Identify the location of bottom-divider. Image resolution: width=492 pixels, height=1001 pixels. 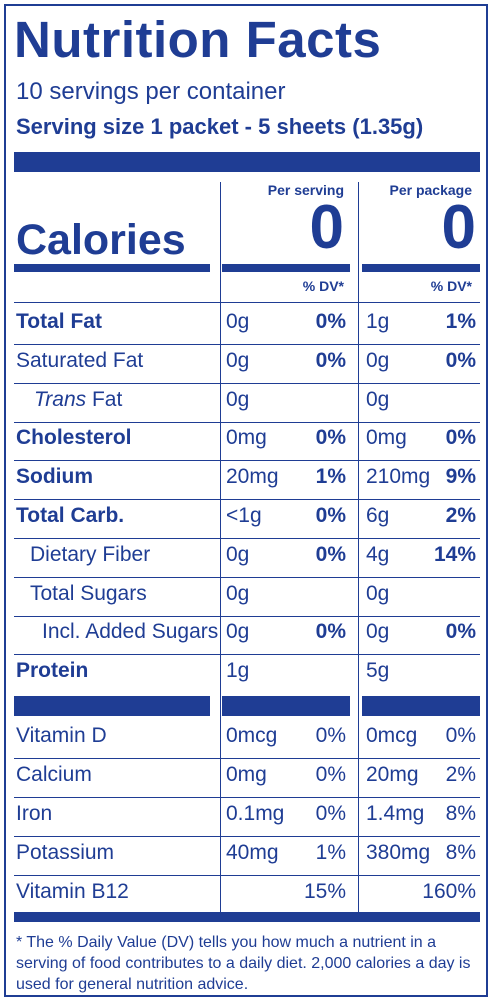
(247, 917).